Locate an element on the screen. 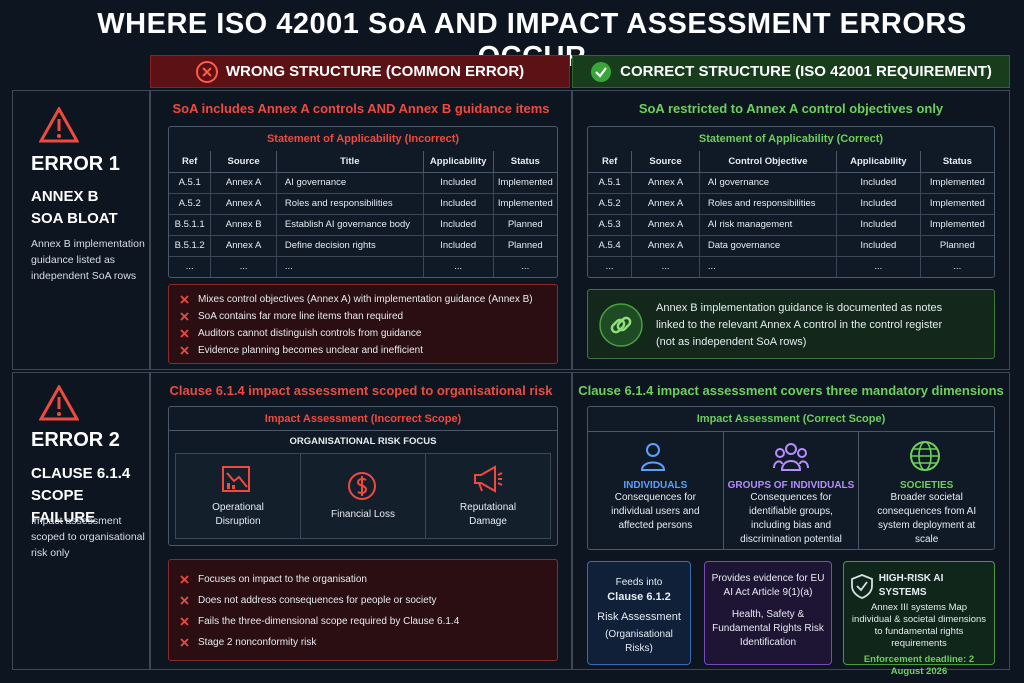 The image size is (1024, 683). risk-label: Reputational Damage is located at coordinates (488, 514).